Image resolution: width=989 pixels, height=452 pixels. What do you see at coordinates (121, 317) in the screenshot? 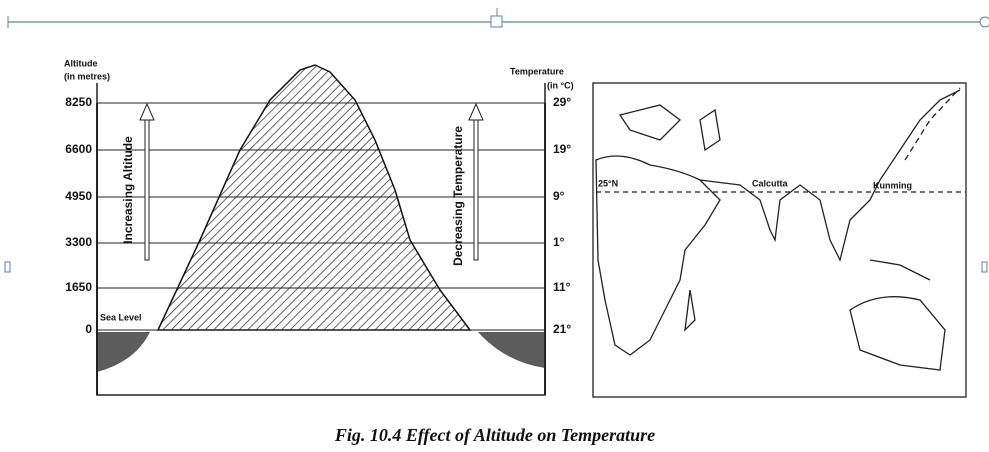
I see `sea-level-label: Sea Level` at bounding box center [121, 317].